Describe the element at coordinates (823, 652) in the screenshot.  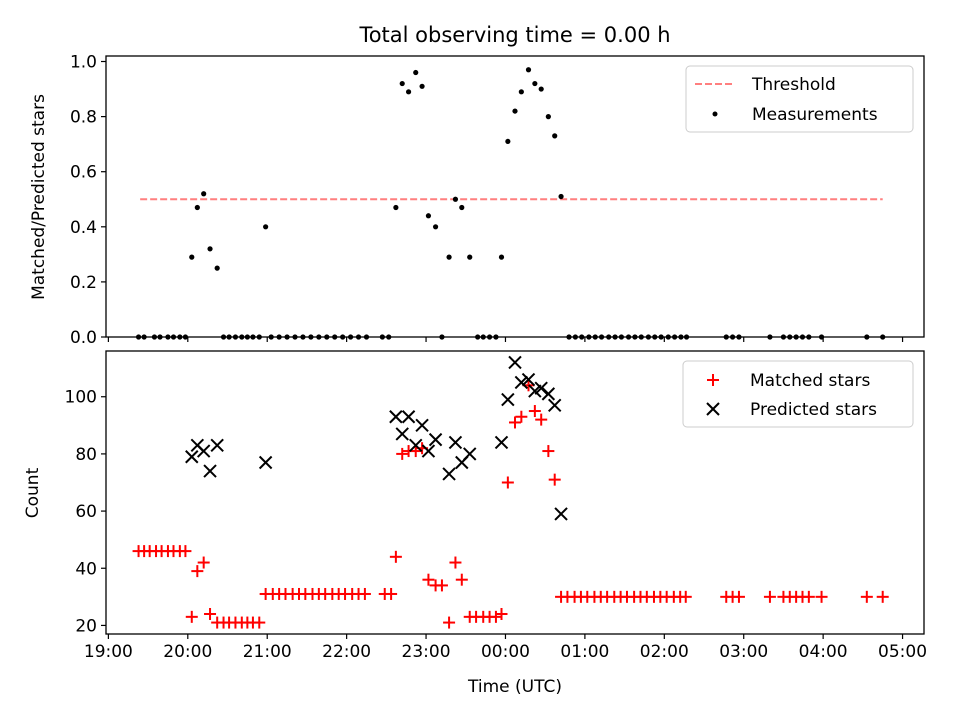
I see `bottom-xtick-label: 04:00` at that location.